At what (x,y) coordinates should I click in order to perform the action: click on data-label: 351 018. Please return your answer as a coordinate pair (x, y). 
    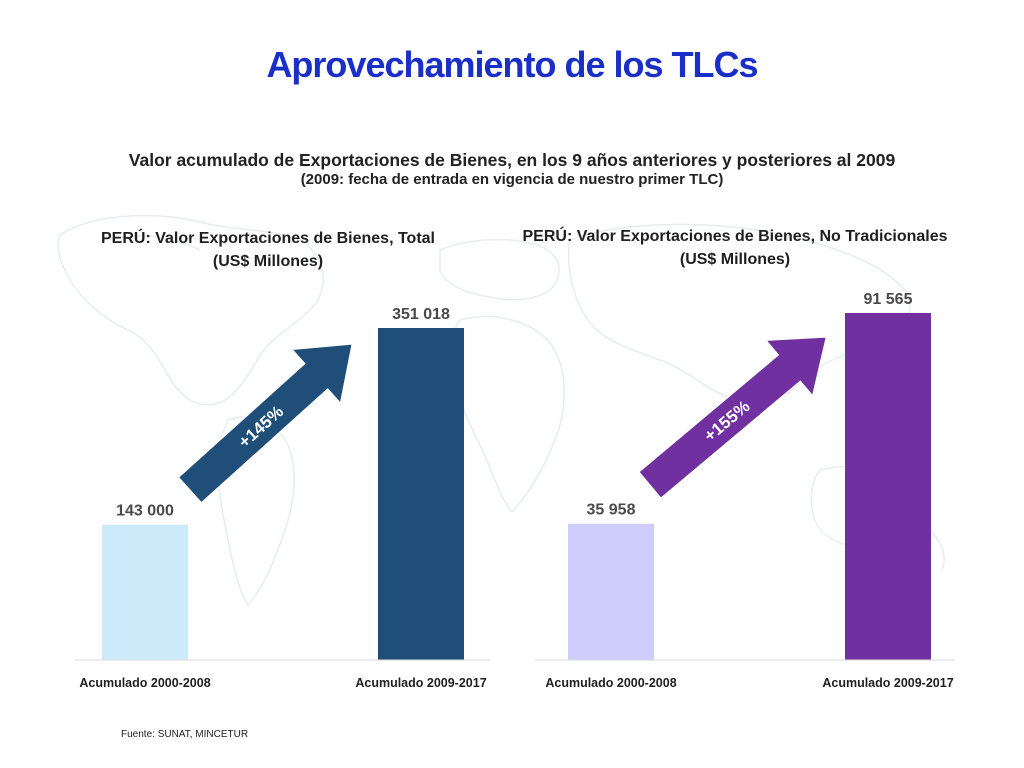
    Looking at the image, I should click on (421, 314).